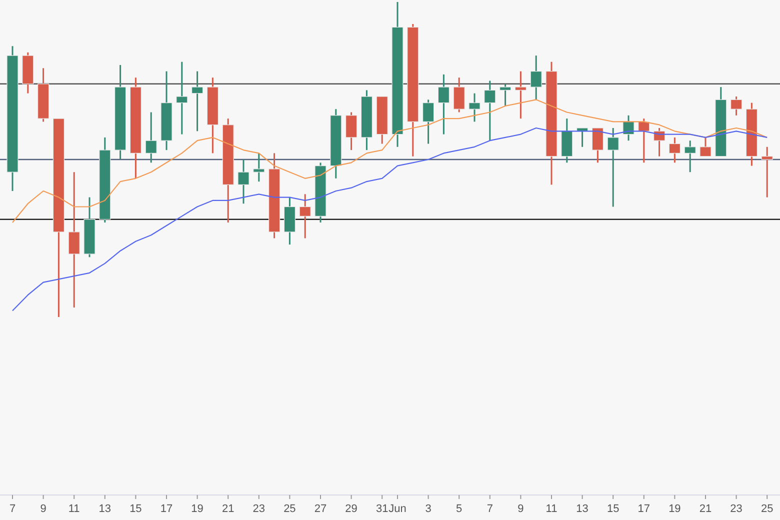 The height and width of the screenshot is (520, 780). I want to click on x-tick-label: 3, so click(428, 509).